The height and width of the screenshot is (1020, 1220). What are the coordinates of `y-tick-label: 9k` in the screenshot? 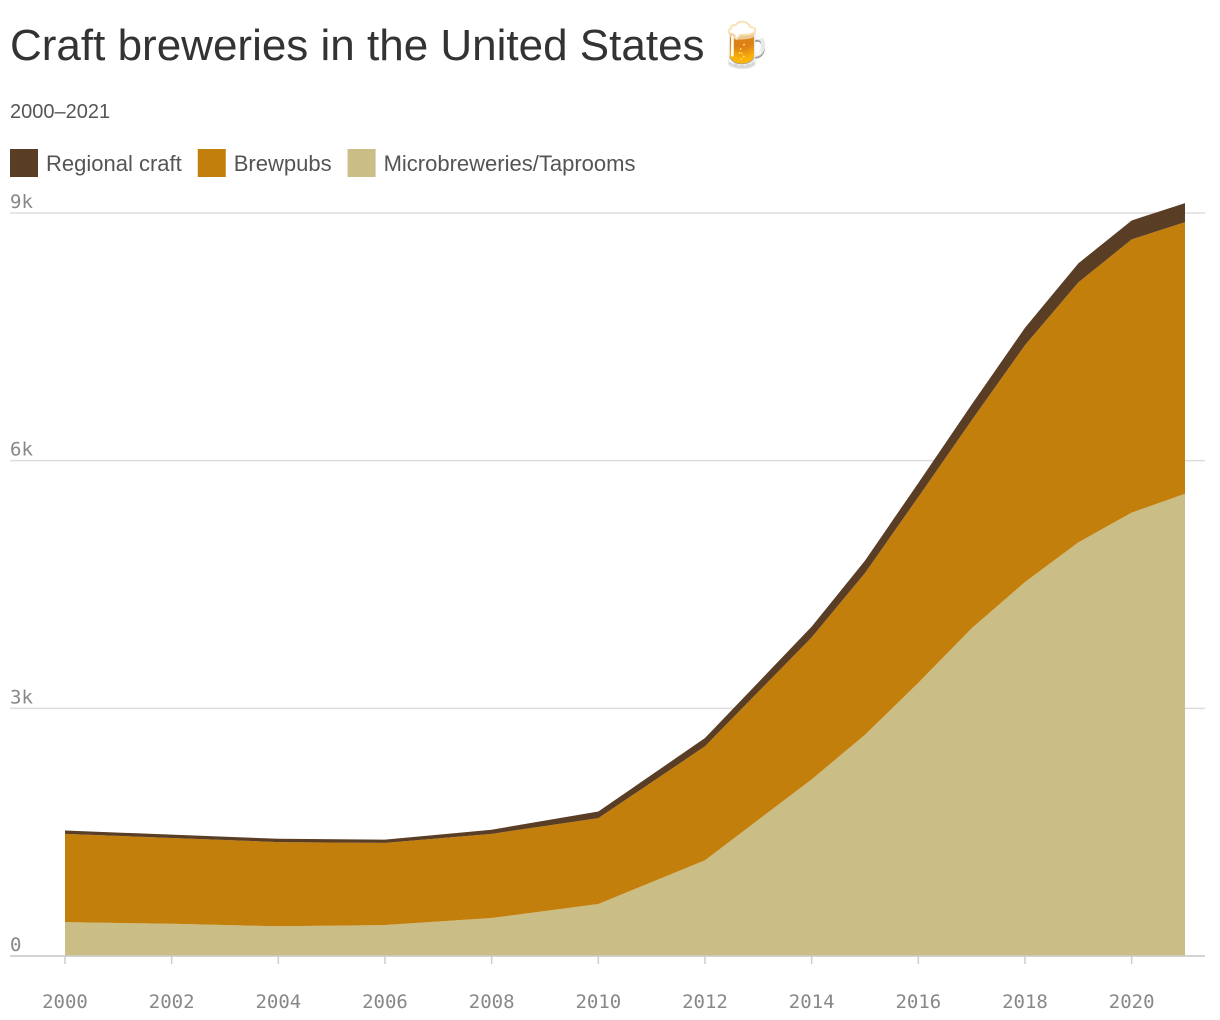 It's located at (21, 202).